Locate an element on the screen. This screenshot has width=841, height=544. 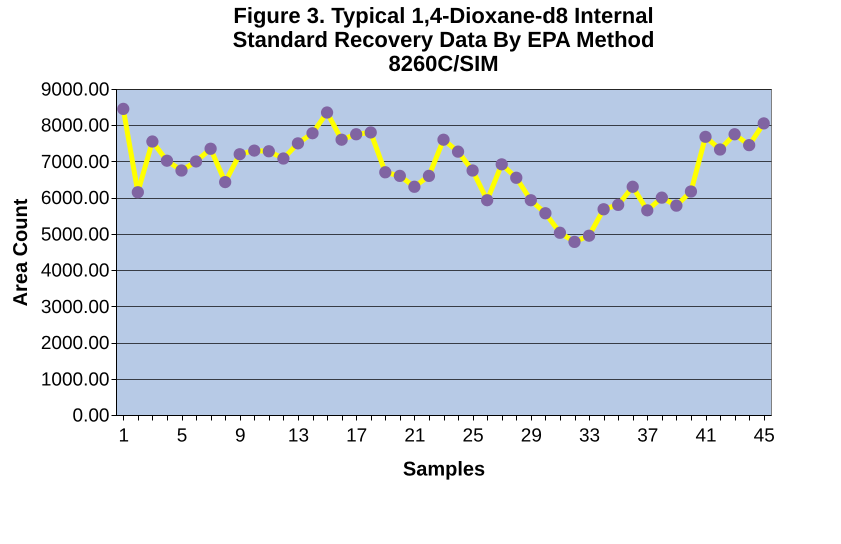
x-tick-label: 37 is located at coordinates (647, 436).